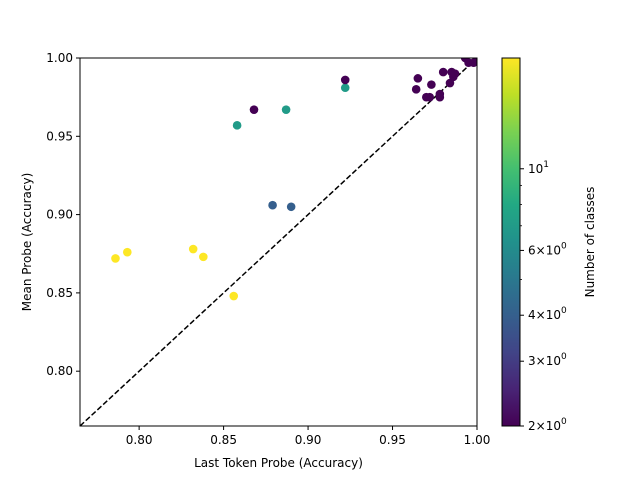 The height and width of the screenshot is (480, 640). Describe the element at coordinates (392, 440) in the screenshot. I see `x-tick-label: 0.95` at that location.